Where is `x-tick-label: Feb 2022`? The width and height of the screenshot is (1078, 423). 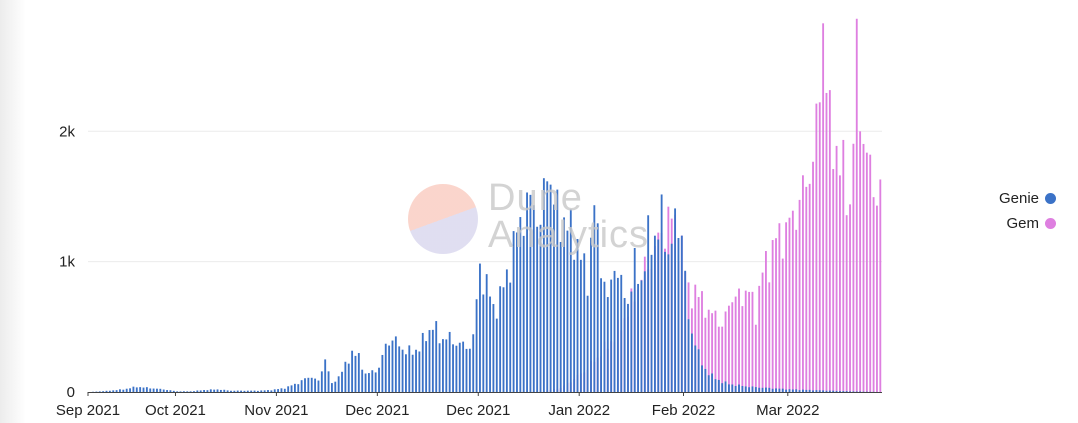 x-tick-label: Feb 2022 is located at coordinates (683, 410).